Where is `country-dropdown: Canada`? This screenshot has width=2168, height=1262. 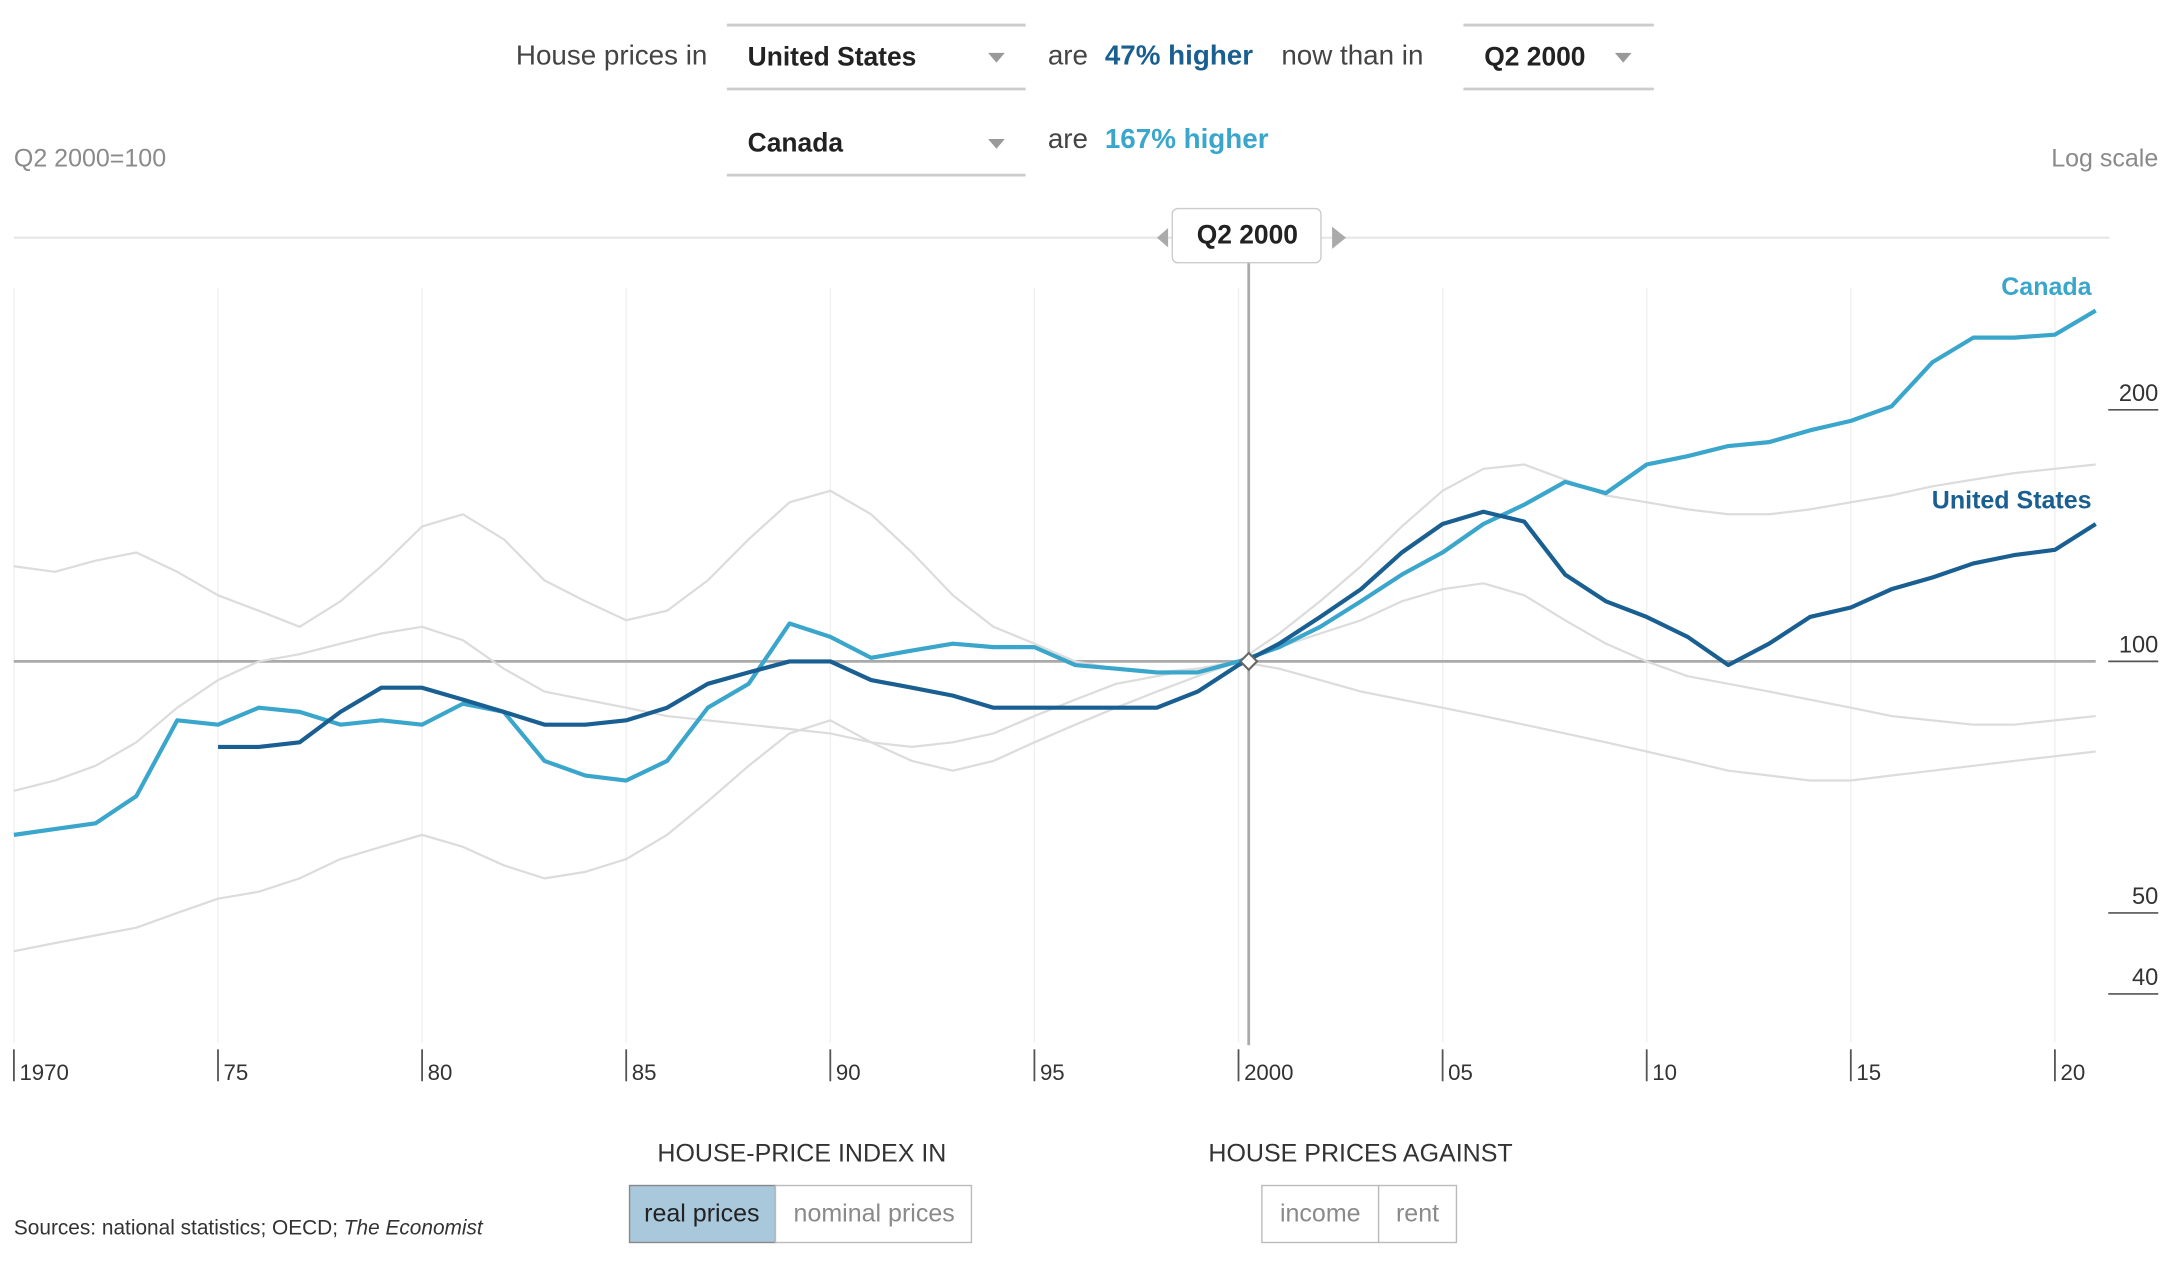
country-dropdown: Canada is located at coordinates (876, 152).